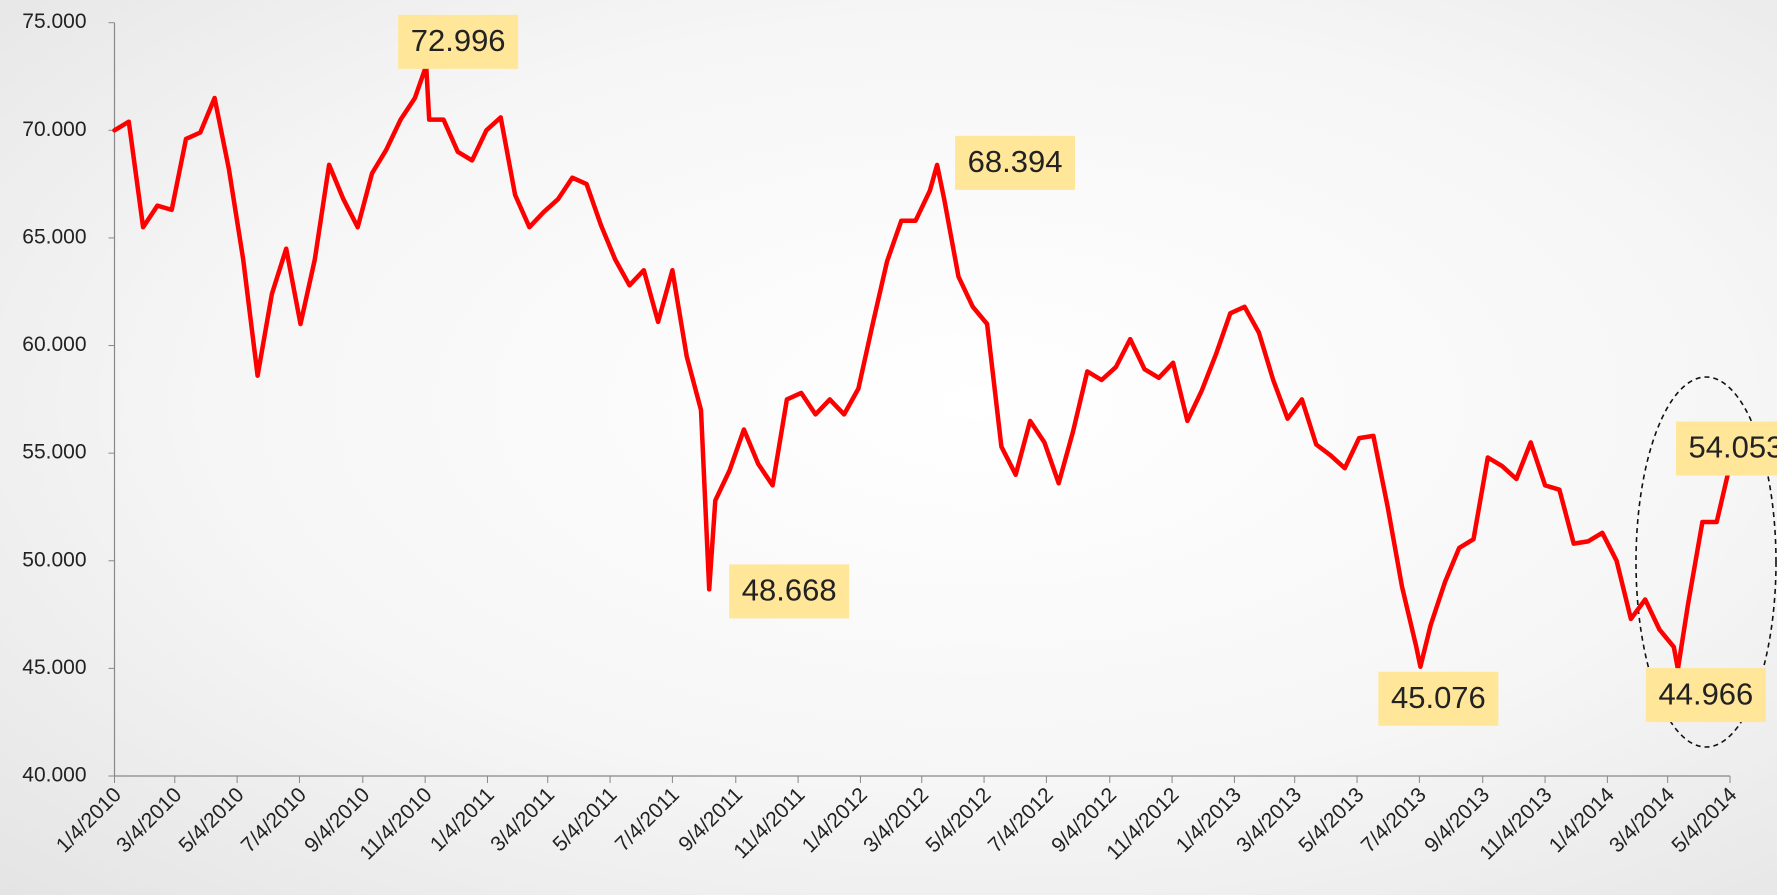  What do you see at coordinates (1642, 820) in the screenshot?
I see `x-tick-label: 3/4/2014` at bounding box center [1642, 820].